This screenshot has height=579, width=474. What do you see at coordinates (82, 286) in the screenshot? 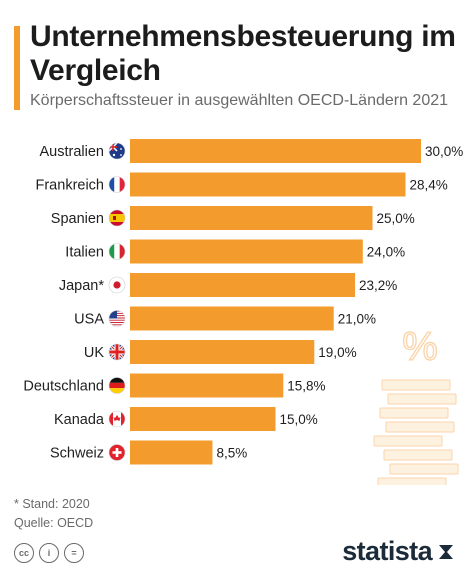
I see `category-label: Japan*` at bounding box center [82, 286].